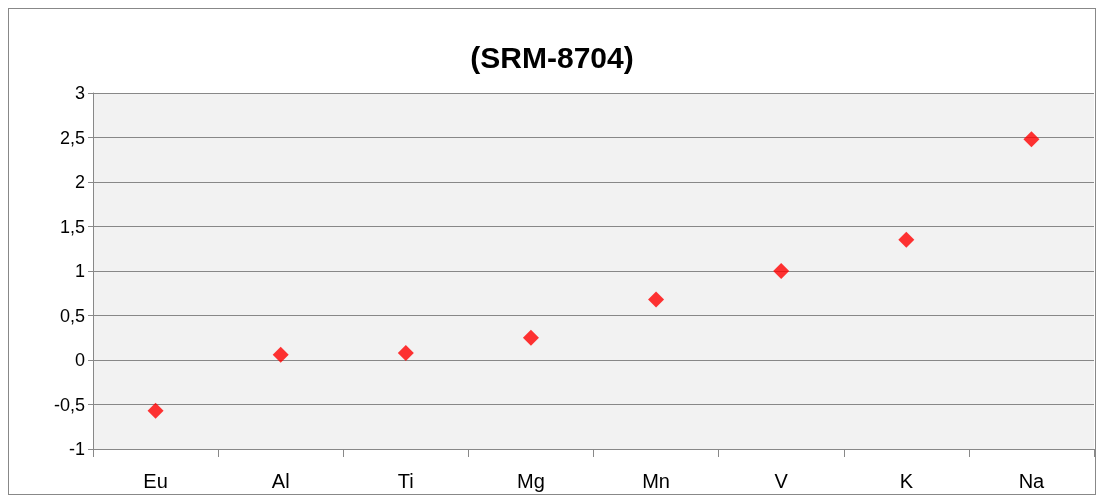  I want to click on y-tick-label: -0,5, so click(69, 404).